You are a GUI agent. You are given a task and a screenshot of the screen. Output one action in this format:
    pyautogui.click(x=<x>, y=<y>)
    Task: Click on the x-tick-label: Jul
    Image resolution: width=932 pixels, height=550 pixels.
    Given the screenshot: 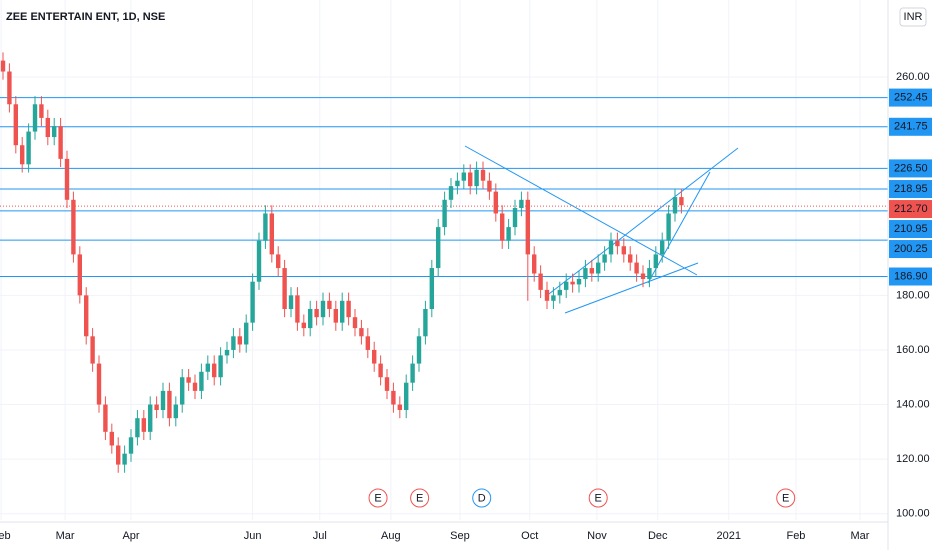 What is the action you would take?
    pyautogui.click(x=320, y=536)
    